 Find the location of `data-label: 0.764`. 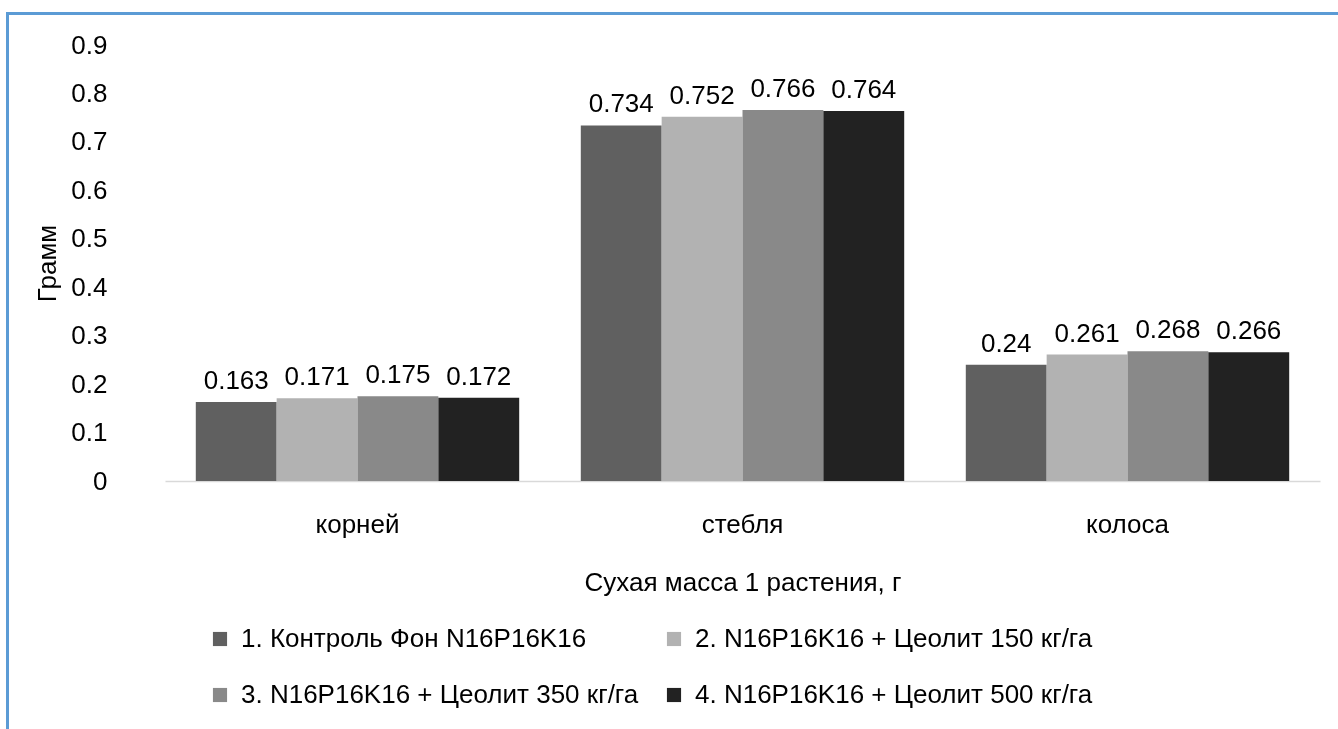

data-label: 0.764 is located at coordinates (864, 88).